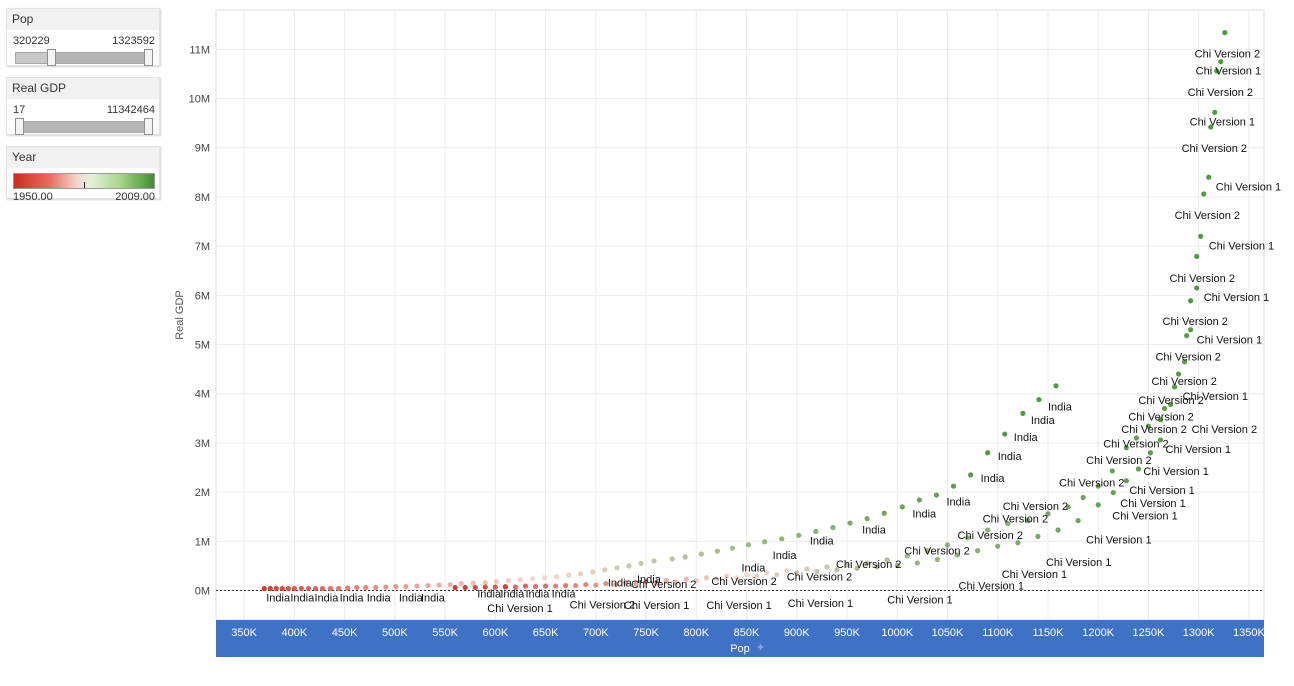 The height and width of the screenshot is (686, 1294). What do you see at coordinates (83, 197) in the screenshot?
I see `year-legend-range: 1950.00 2009.00` at bounding box center [83, 197].